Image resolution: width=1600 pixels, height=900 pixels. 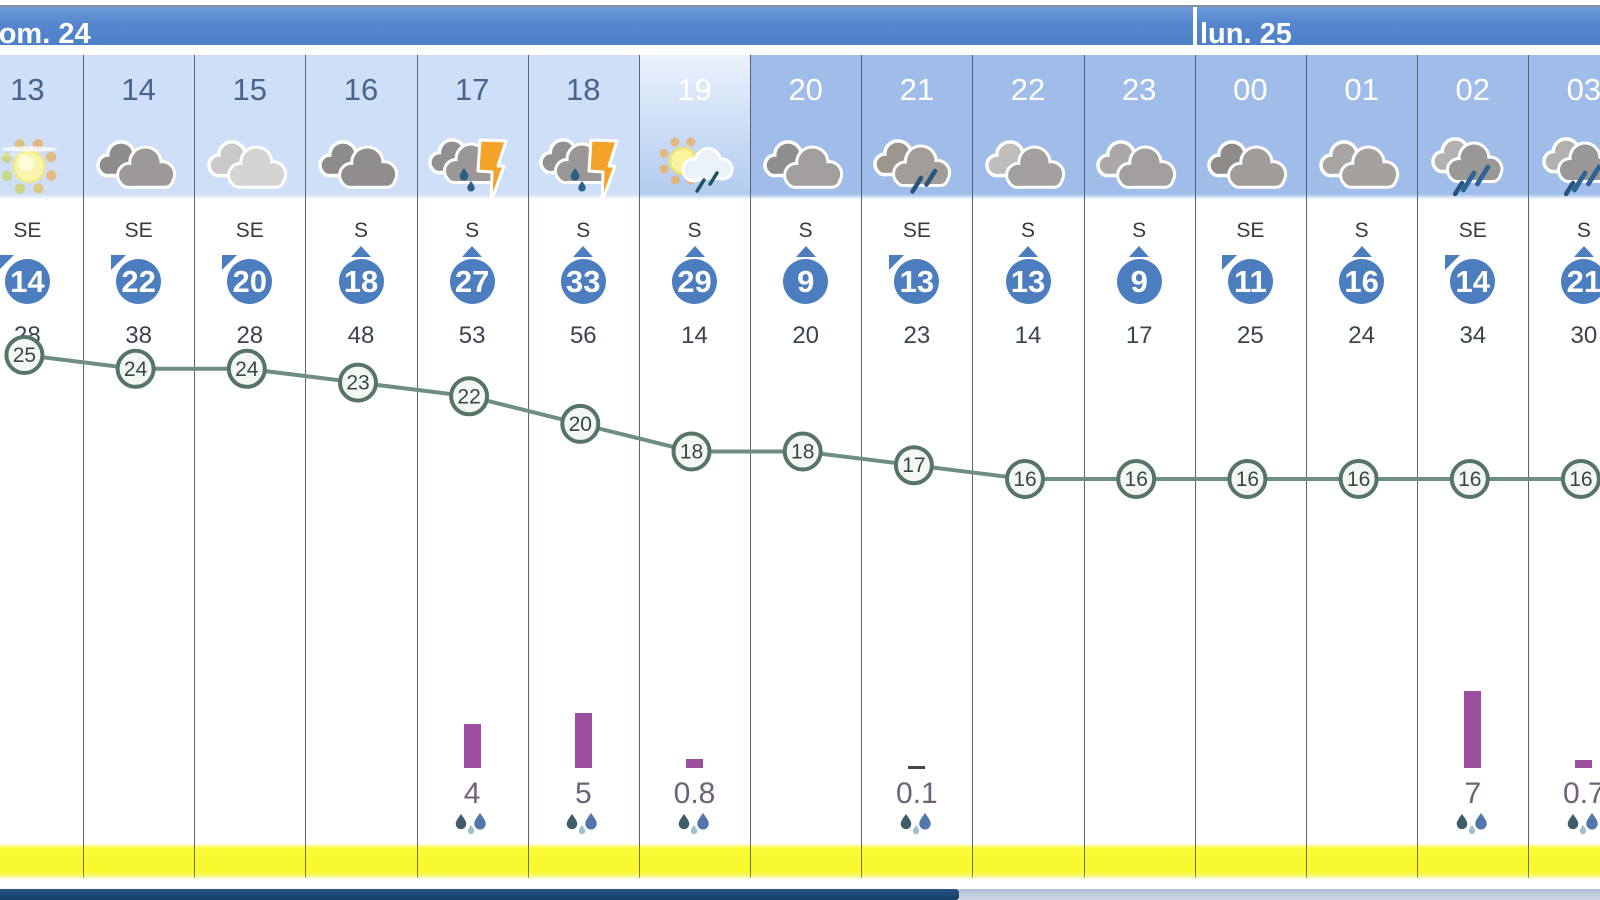 What do you see at coordinates (24, 355) in the screenshot?
I see `svg-text: 25` at bounding box center [24, 355].